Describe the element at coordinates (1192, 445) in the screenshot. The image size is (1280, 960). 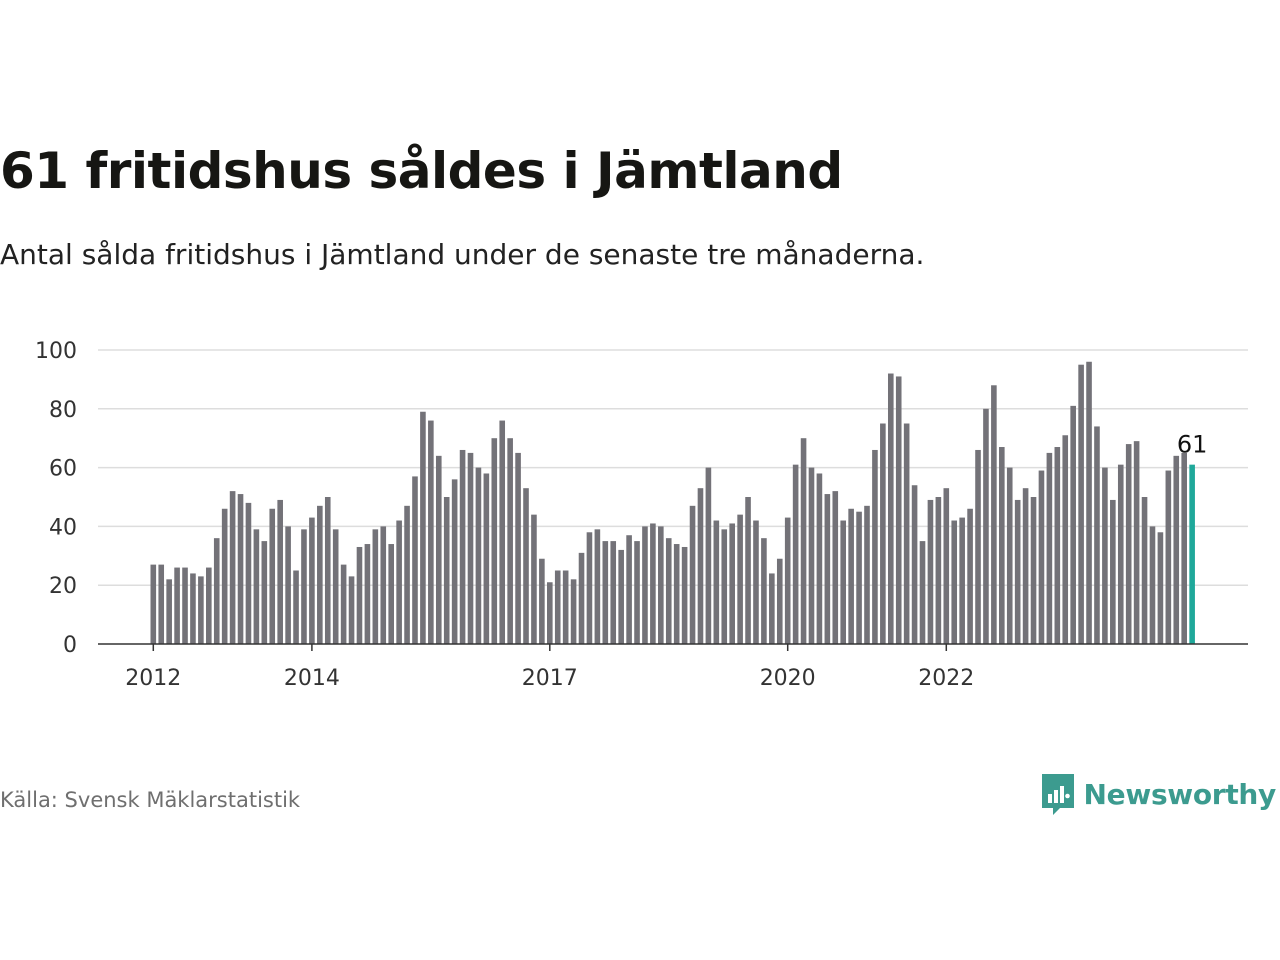
I see `latest-value-label: 61` at that location.